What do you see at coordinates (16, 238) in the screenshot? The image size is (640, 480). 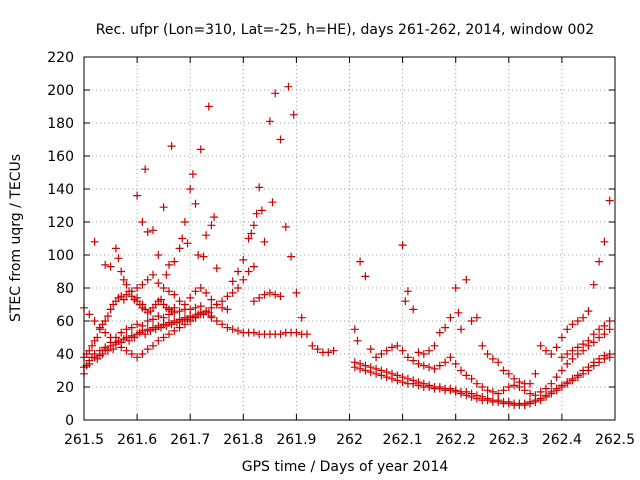 I see `y-axis-label: STEC from uqrg / TECUs` at bounding box center [16, 238].